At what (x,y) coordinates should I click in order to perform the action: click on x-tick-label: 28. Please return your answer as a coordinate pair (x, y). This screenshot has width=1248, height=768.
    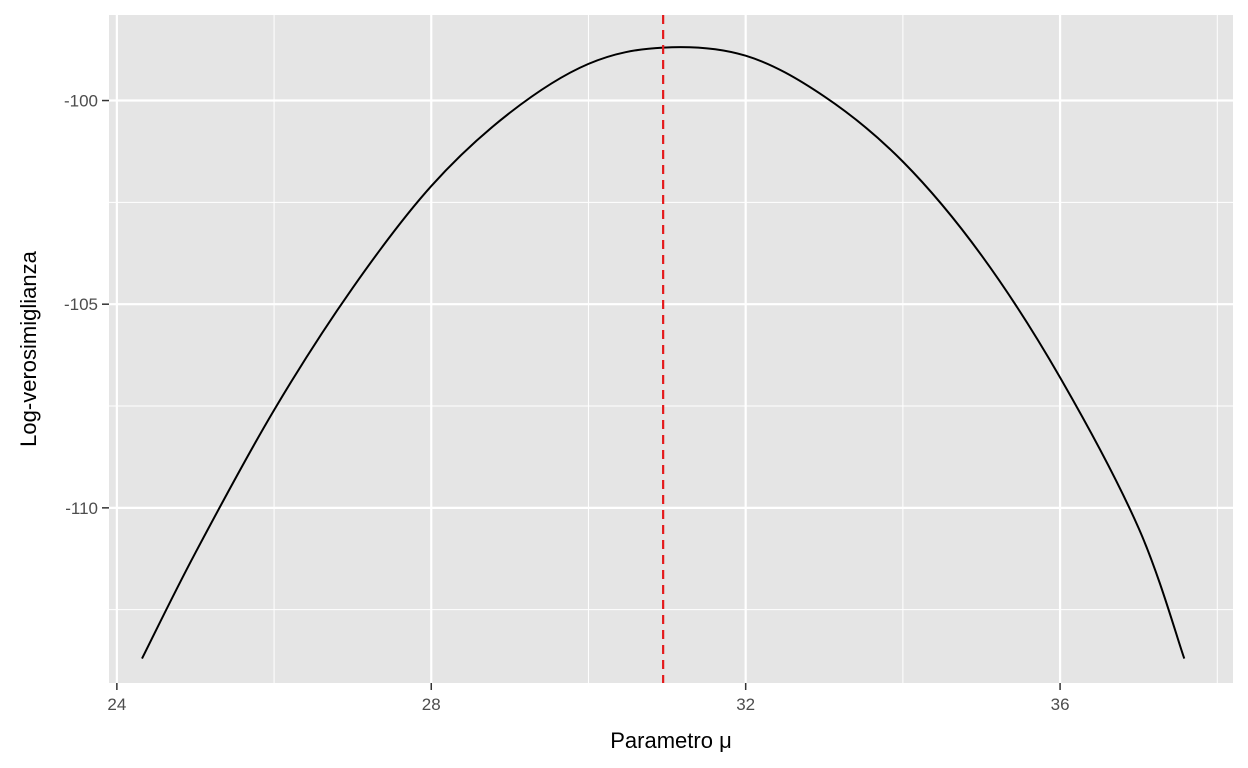
    Looking at the image, I should click on (431, 704).